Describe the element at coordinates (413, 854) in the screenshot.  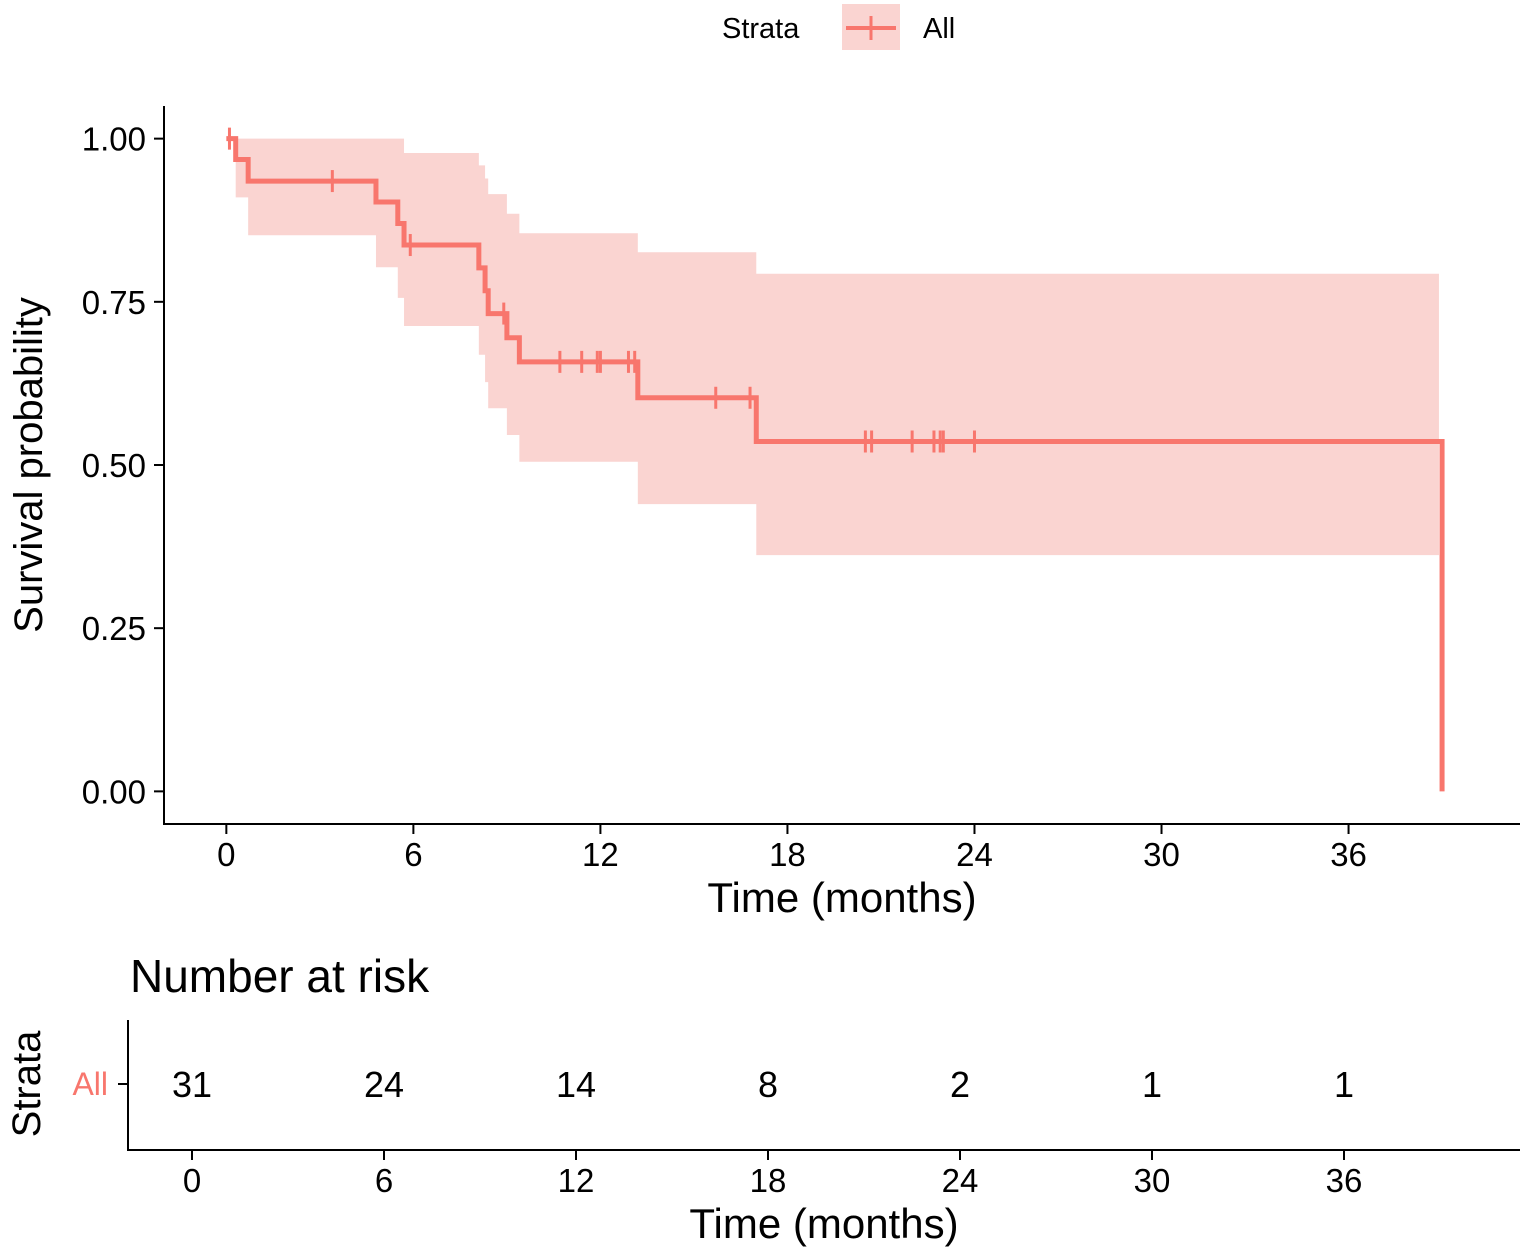
I see `x-tick-label: 6` at that location.